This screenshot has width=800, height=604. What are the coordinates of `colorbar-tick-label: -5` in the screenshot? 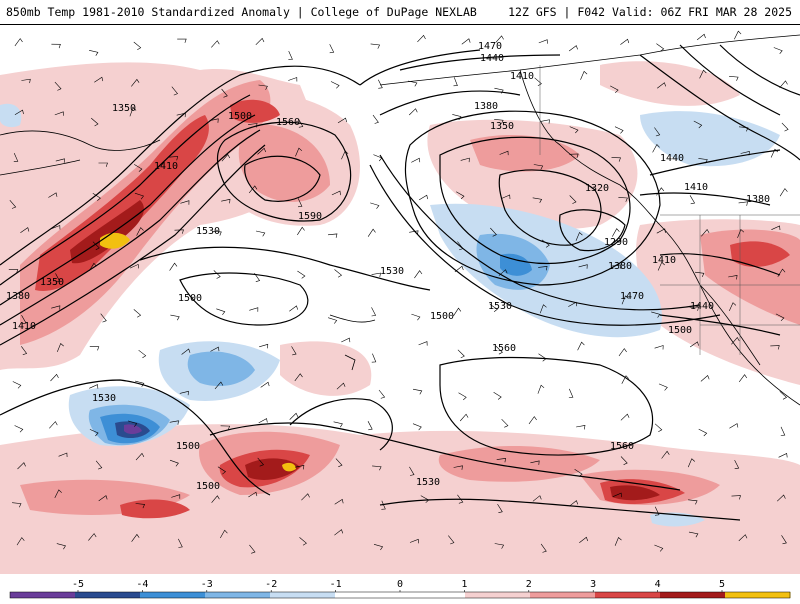 It's located at (78, 584).